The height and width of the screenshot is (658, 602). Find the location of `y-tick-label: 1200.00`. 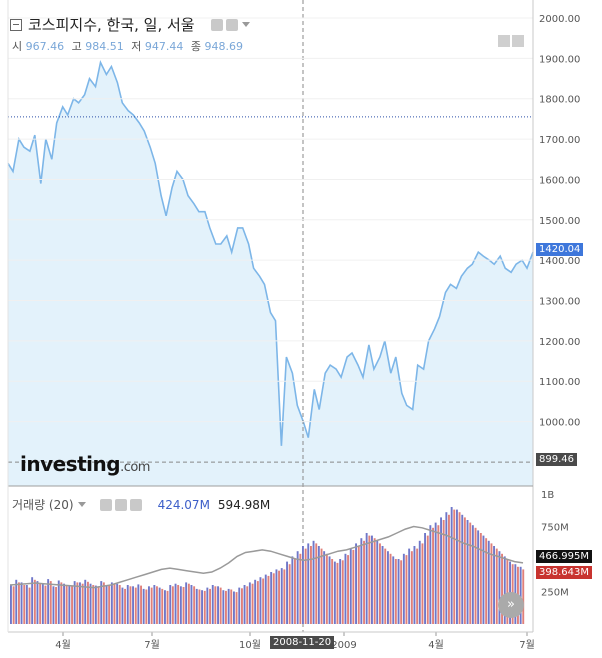

y-tick-label: 1200.00 is located at coordinates (559, 342).